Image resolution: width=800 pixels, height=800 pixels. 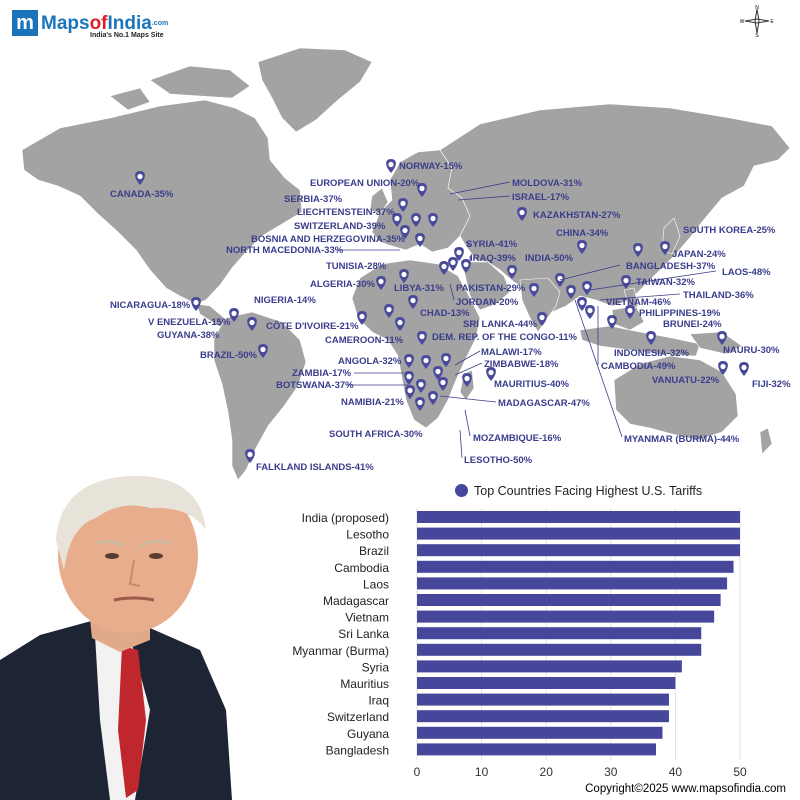 I want to click on category-label: Switzerland, so click(x=358, y=717).